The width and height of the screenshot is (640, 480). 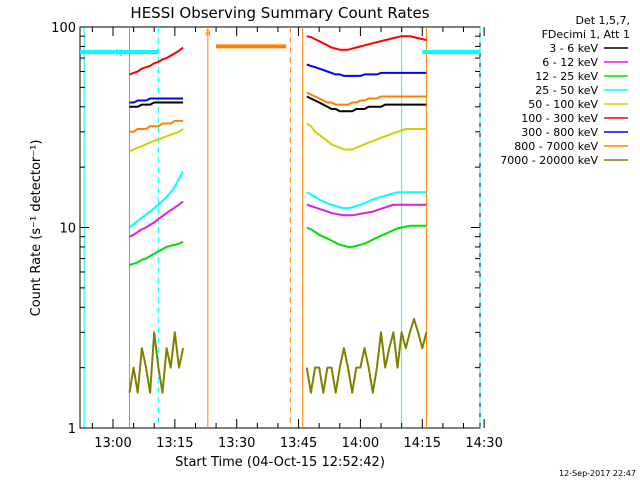 I want to click on x-tick-label: 13:30, so click(x=236, y=443).